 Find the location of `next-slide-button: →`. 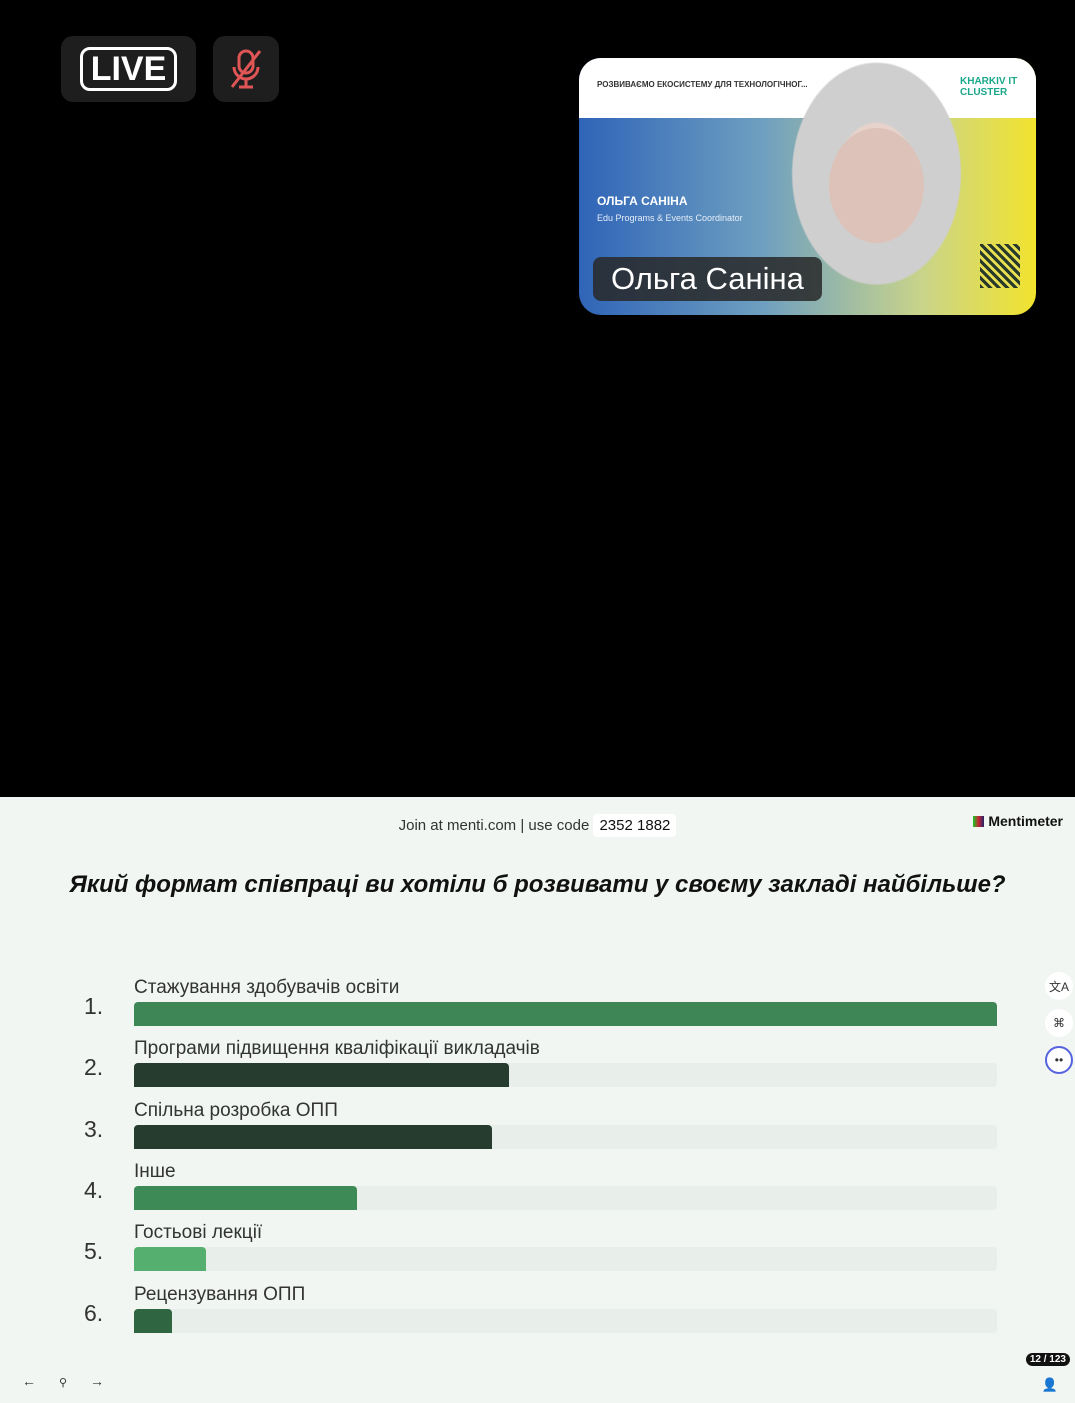

next-slide-button: → is located at coordinates (97, 1381).